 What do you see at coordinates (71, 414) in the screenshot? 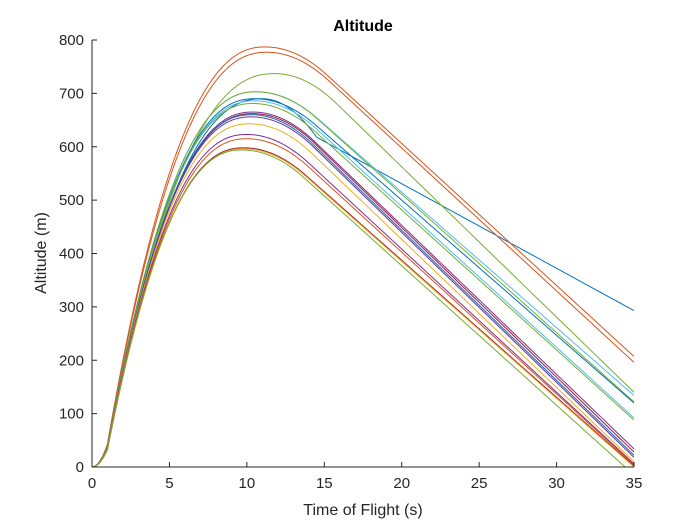
I see `y-tick-label: 100` at bounding box center [71, 414].